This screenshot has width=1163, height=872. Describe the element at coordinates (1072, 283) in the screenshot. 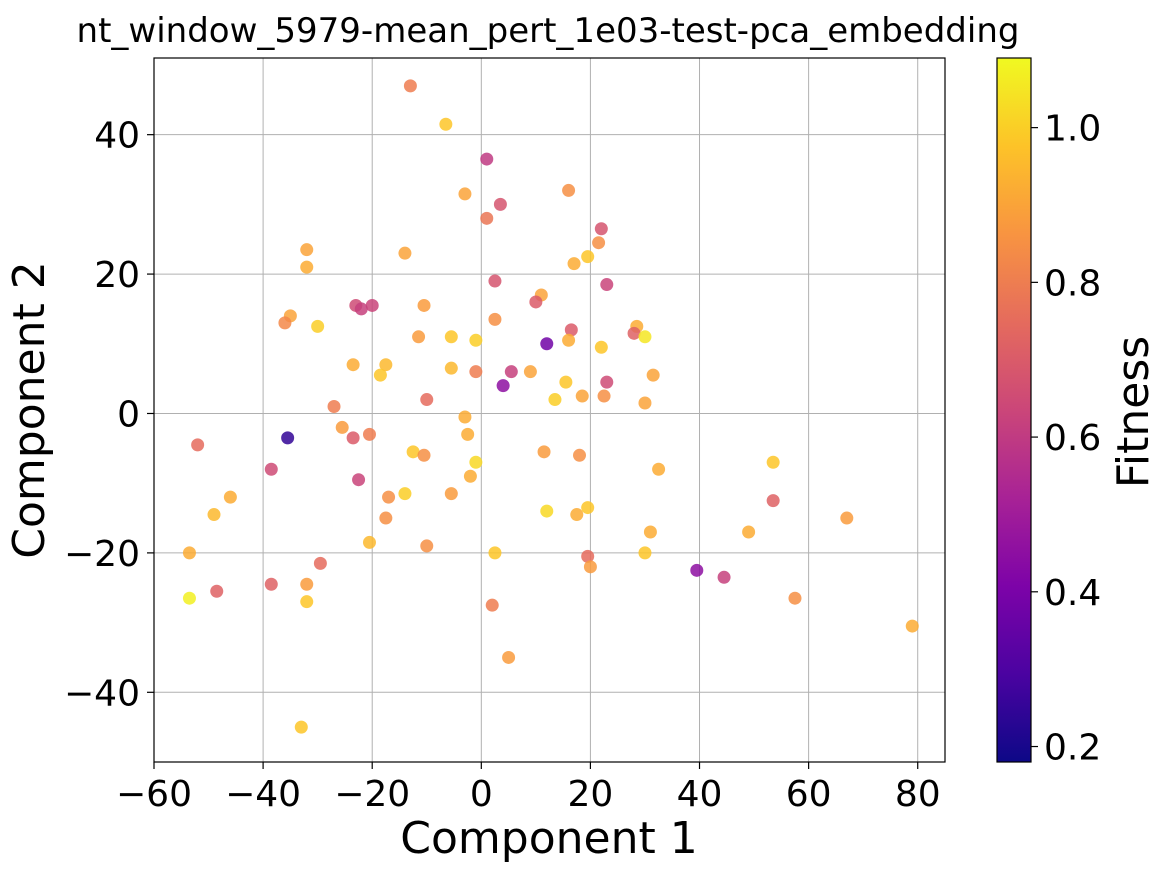

I see `colorbar-tick-label: 0.8` at that location.